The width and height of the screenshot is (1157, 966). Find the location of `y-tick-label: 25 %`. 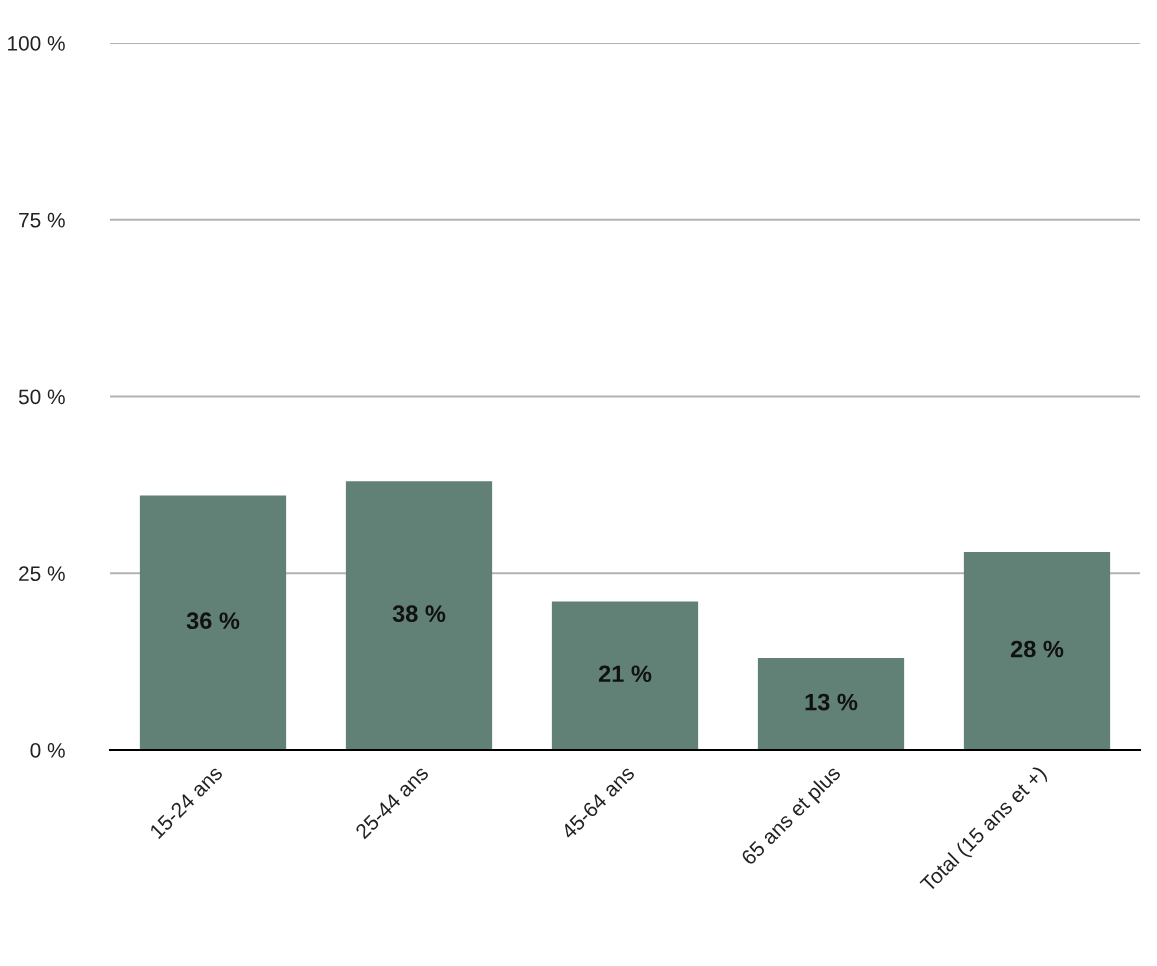

y-tick-label: 25 % is located at coordinates (42, 573).